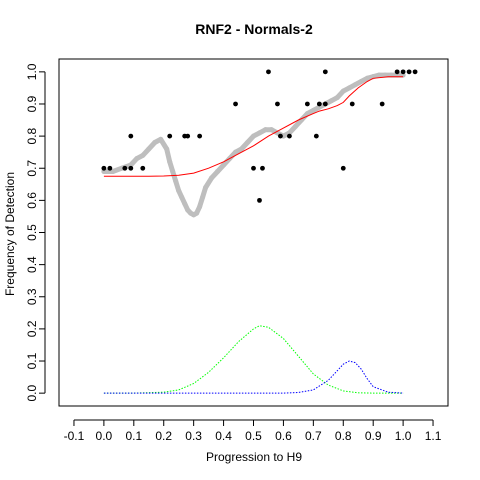  Describe the element at coordinates (32, 392) in the screenshot. I see `y-tick-label: 0.0` at that location.